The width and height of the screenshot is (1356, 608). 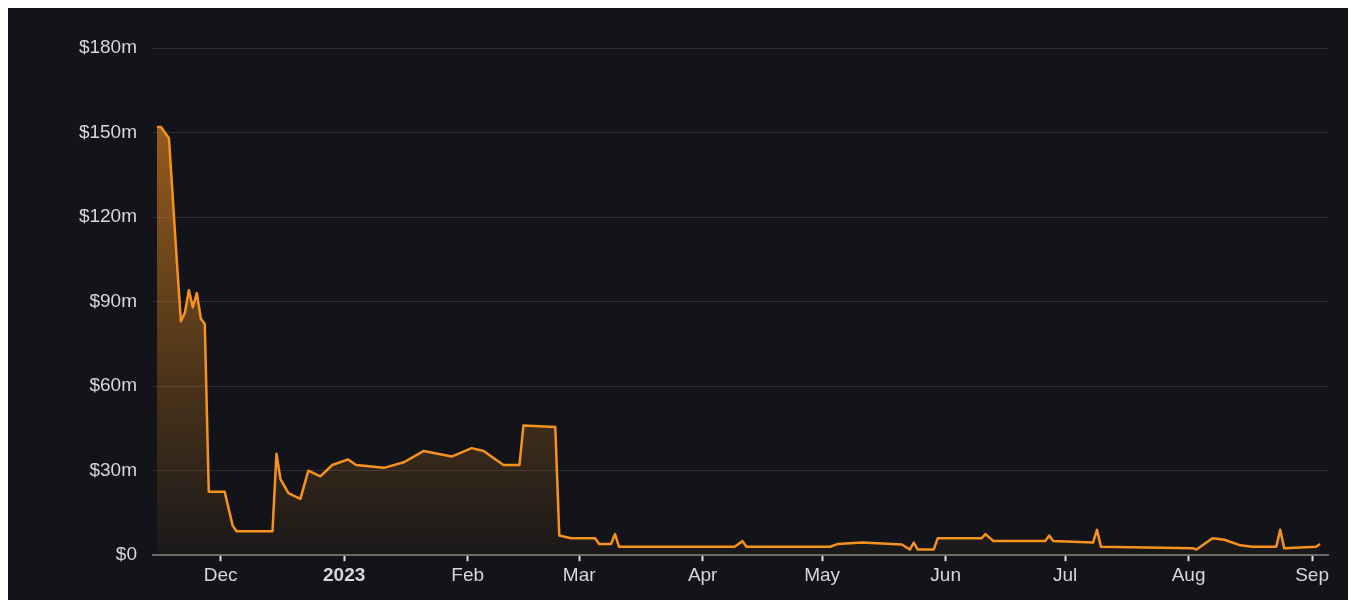 I want to click on x-tick-label: Aug, so click(x=1188, y=574).